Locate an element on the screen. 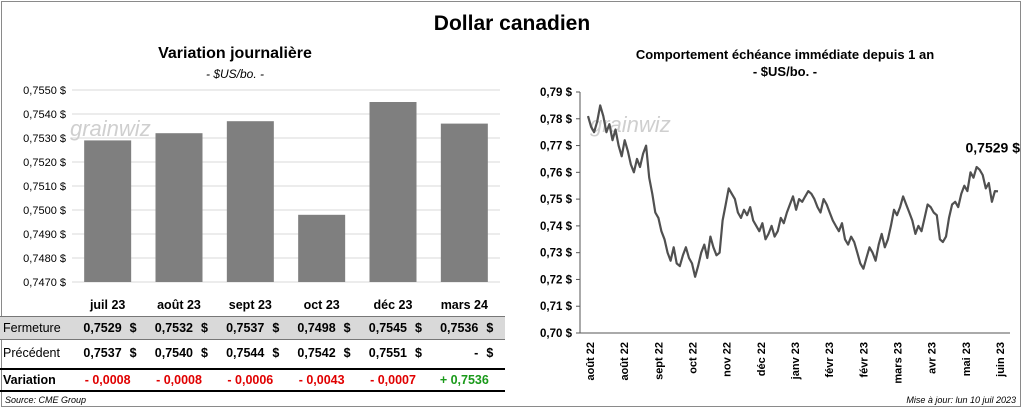 The width and height of the screenshot is (1024, 410). variation-cell: - 0,0006 is located at coordinates (250, 380).